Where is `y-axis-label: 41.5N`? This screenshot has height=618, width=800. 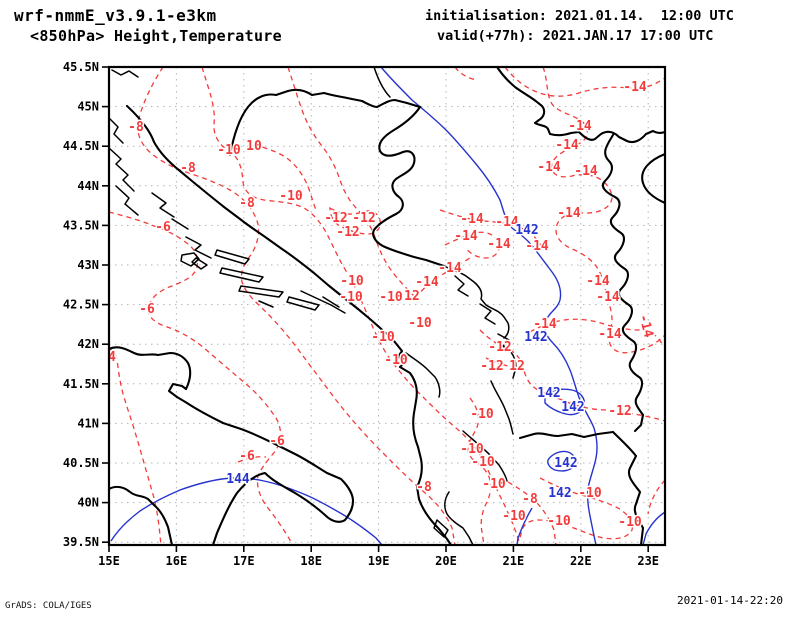 y-axis-label: 41.5N is located at coordinates (81, 384).